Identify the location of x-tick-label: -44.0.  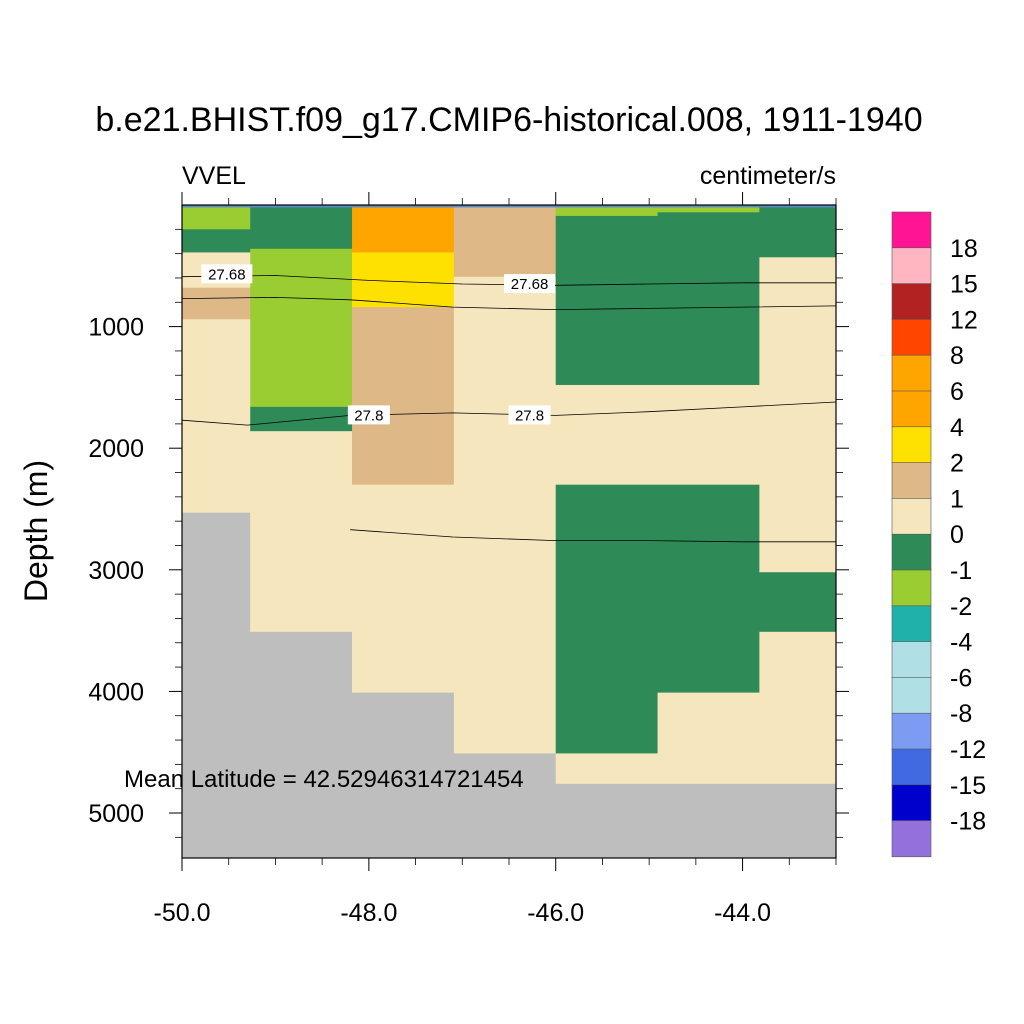
(742, 913).